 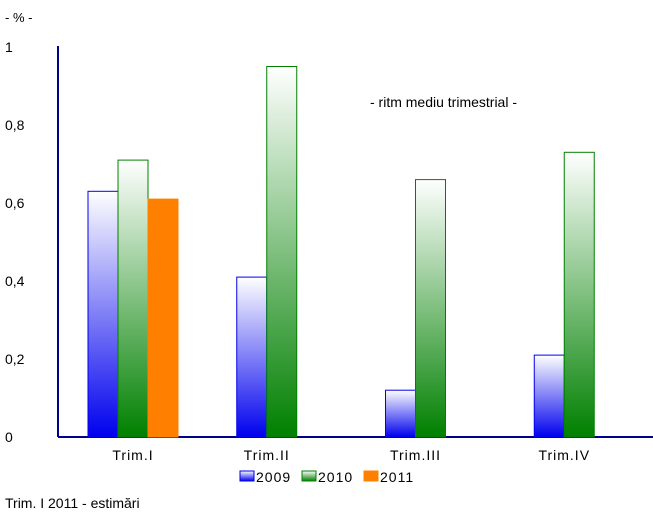 What do you see at coordinates (9, 437) in the screenshot?
I see `y-tick-label: 0` at bounding box center [9, 437].